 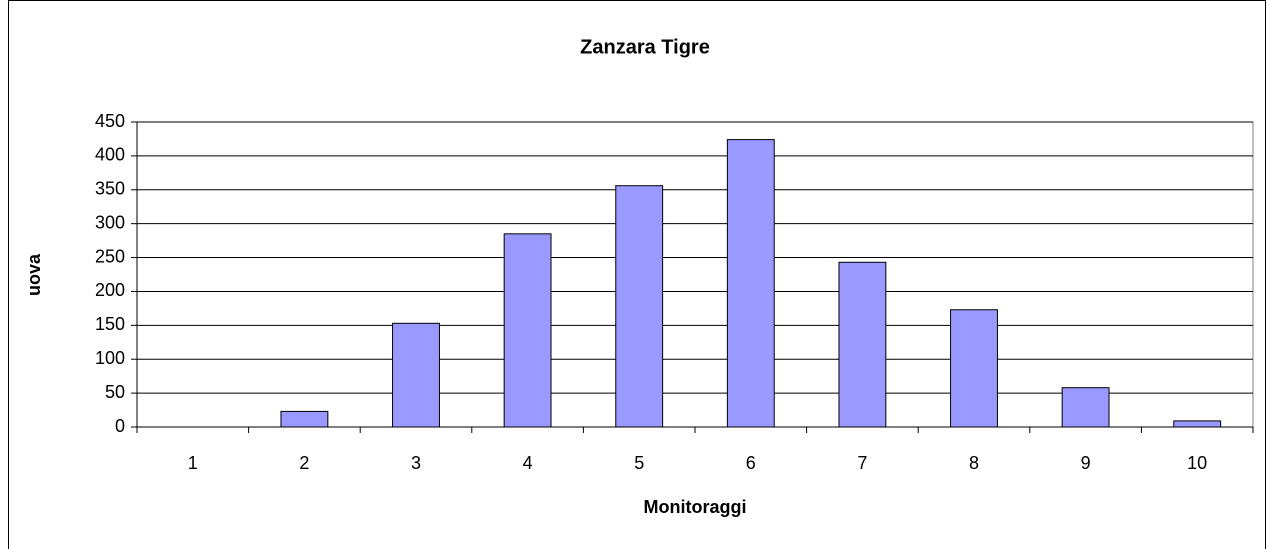 What do you see at coordinates (862, 463) in the screenshot?
I see `x-tick-label: 7` at bounding box center [862, 463].